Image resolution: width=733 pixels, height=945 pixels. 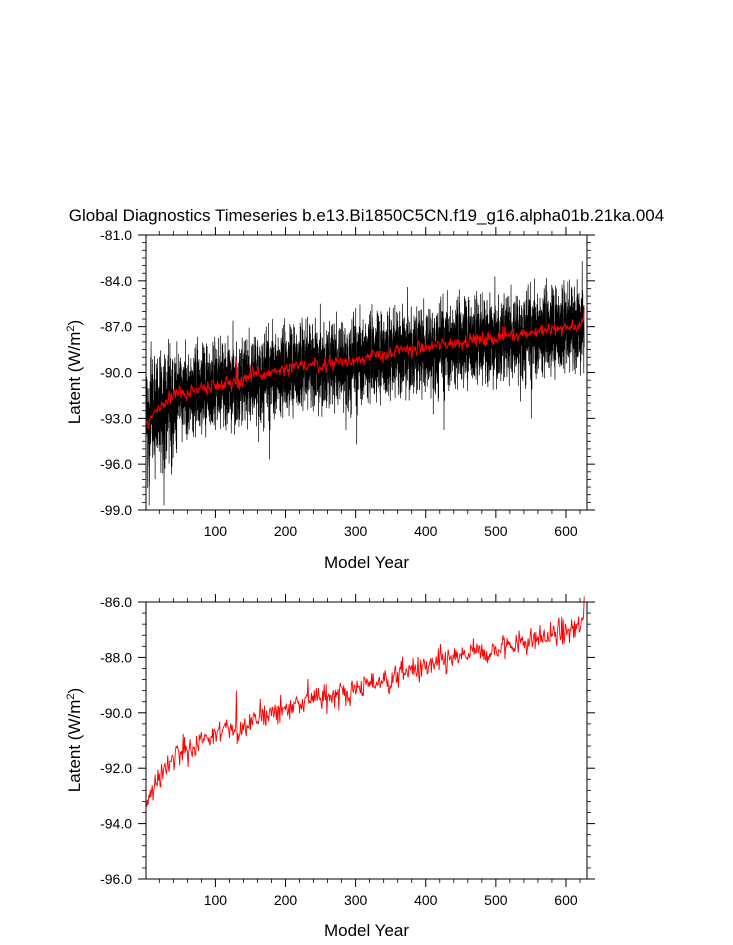 What do you see at coordinates (116, 713) in the screenshot?
I see `bottom-y-tick-label: -90.0` at bounding box center [116, 713].